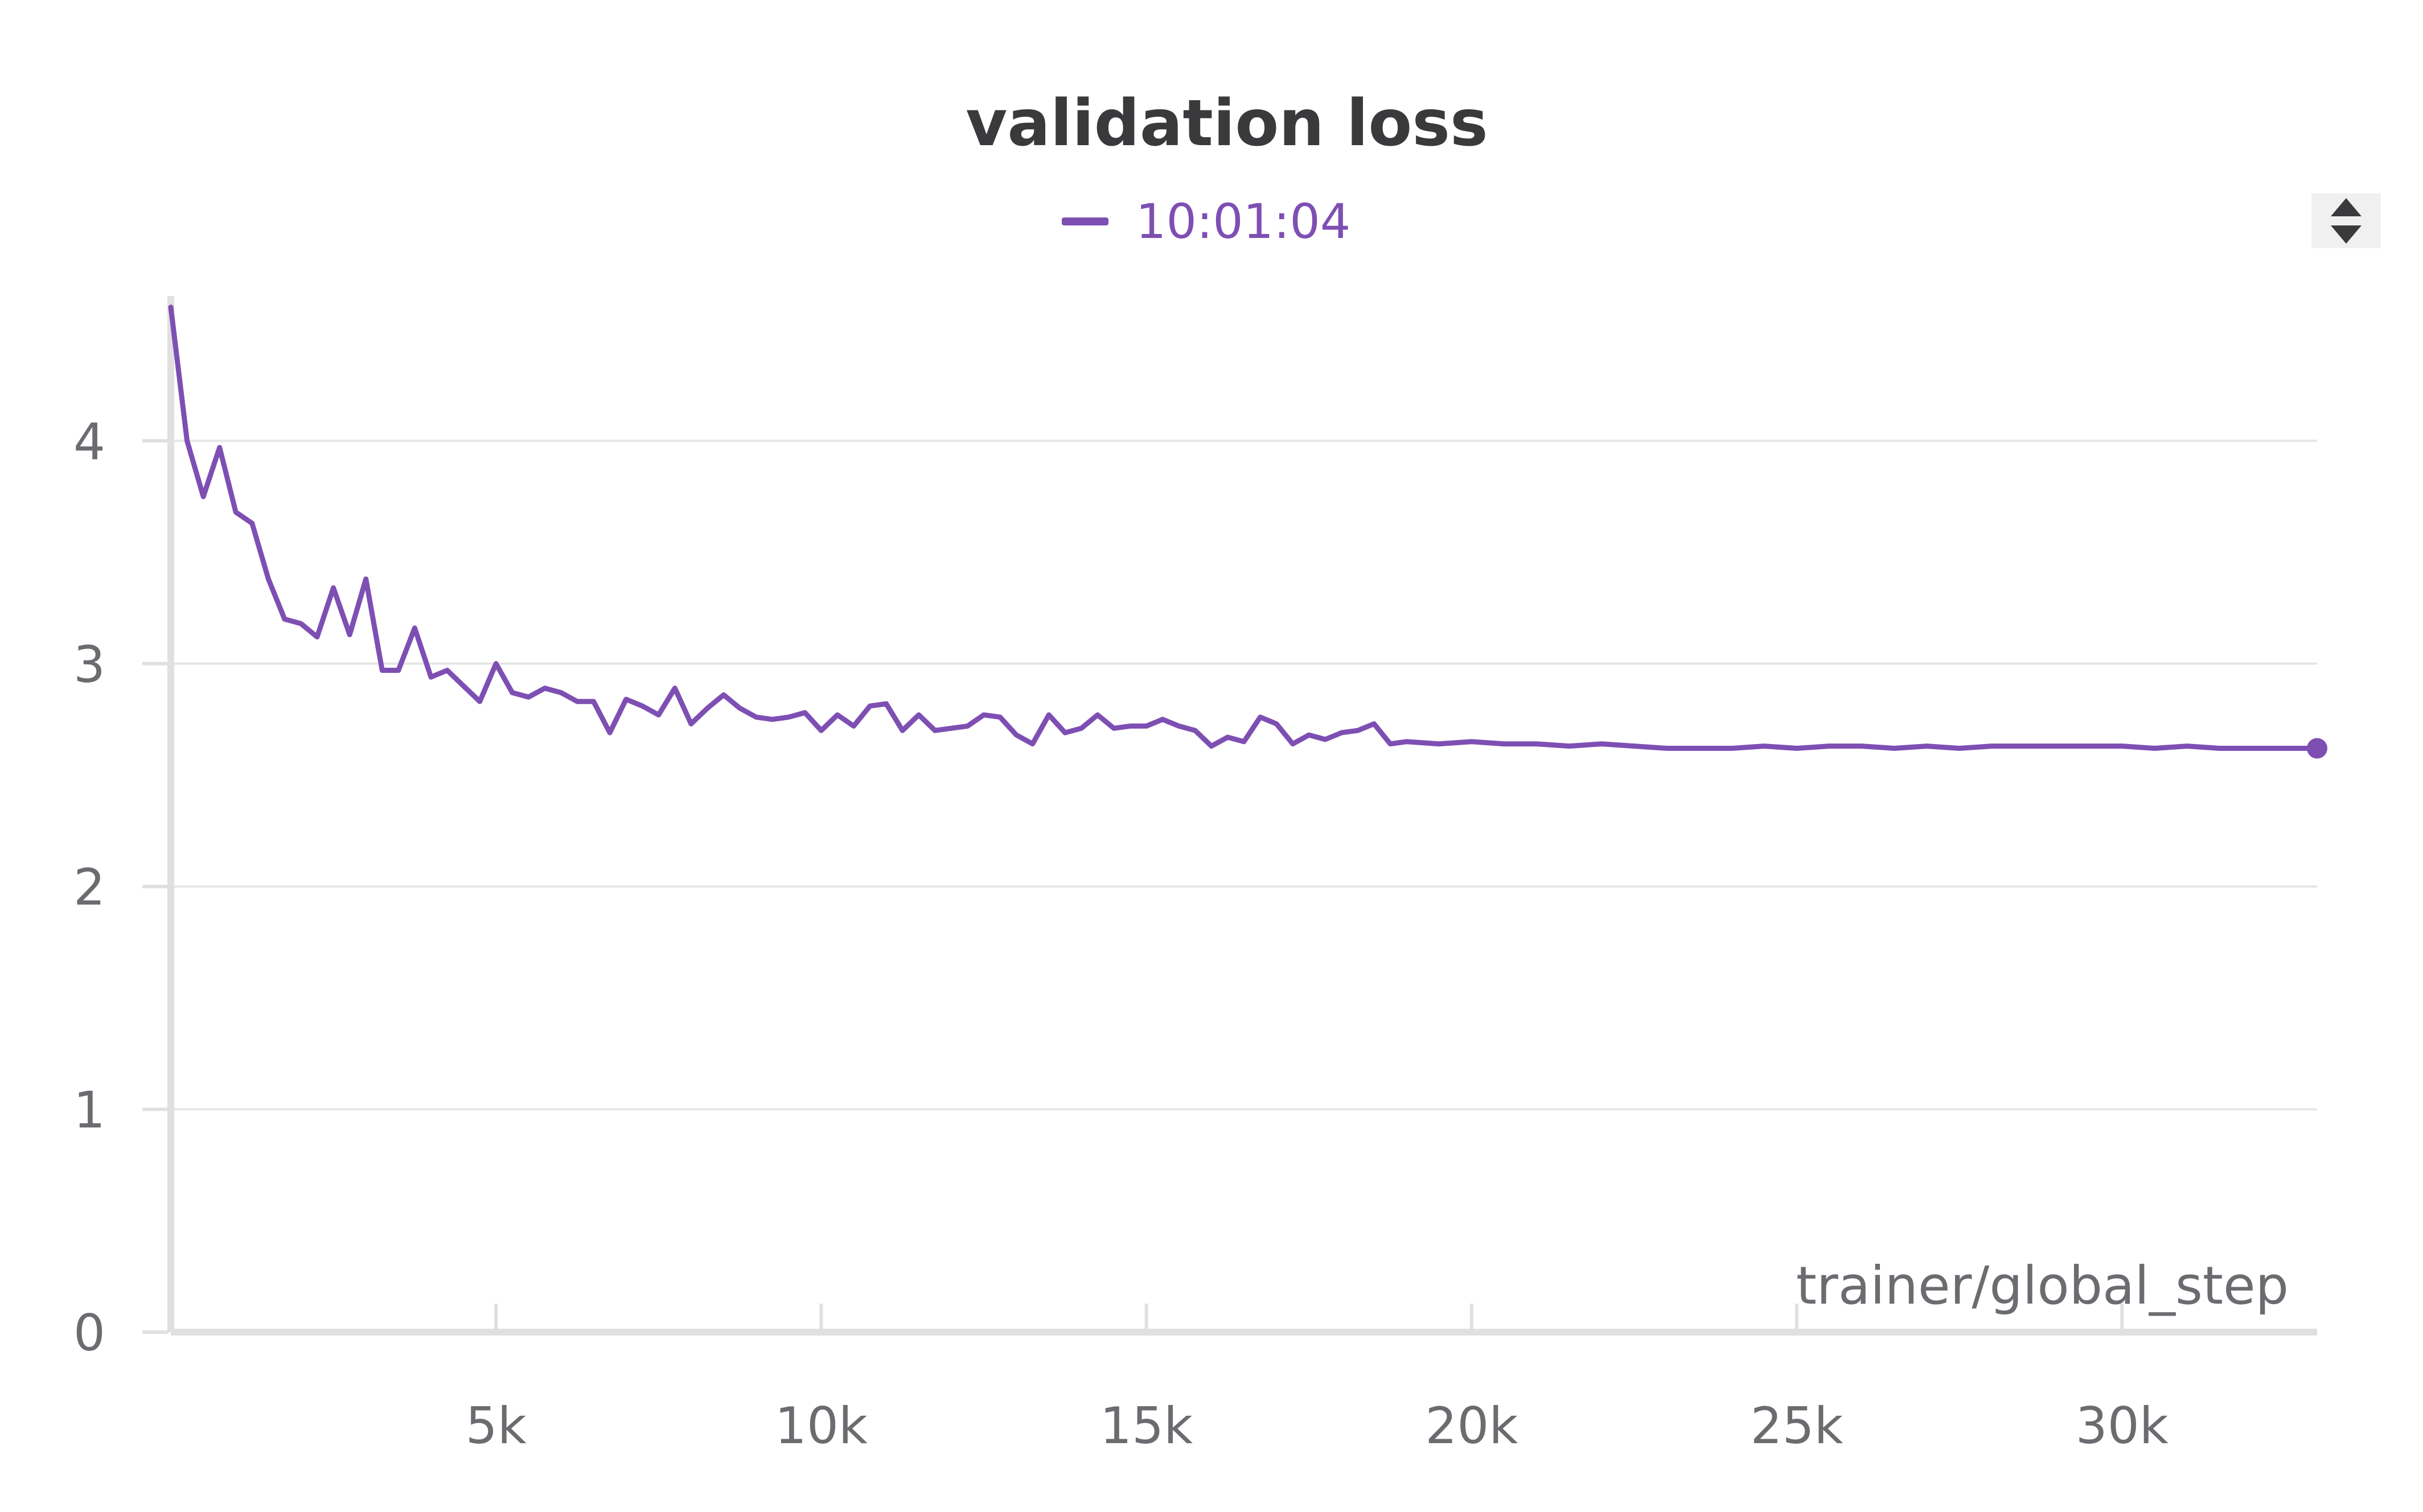 The width and height of the screenshot is (2423, 1512). I want to click on y-tick-label-4: 4, so click(89, 441).